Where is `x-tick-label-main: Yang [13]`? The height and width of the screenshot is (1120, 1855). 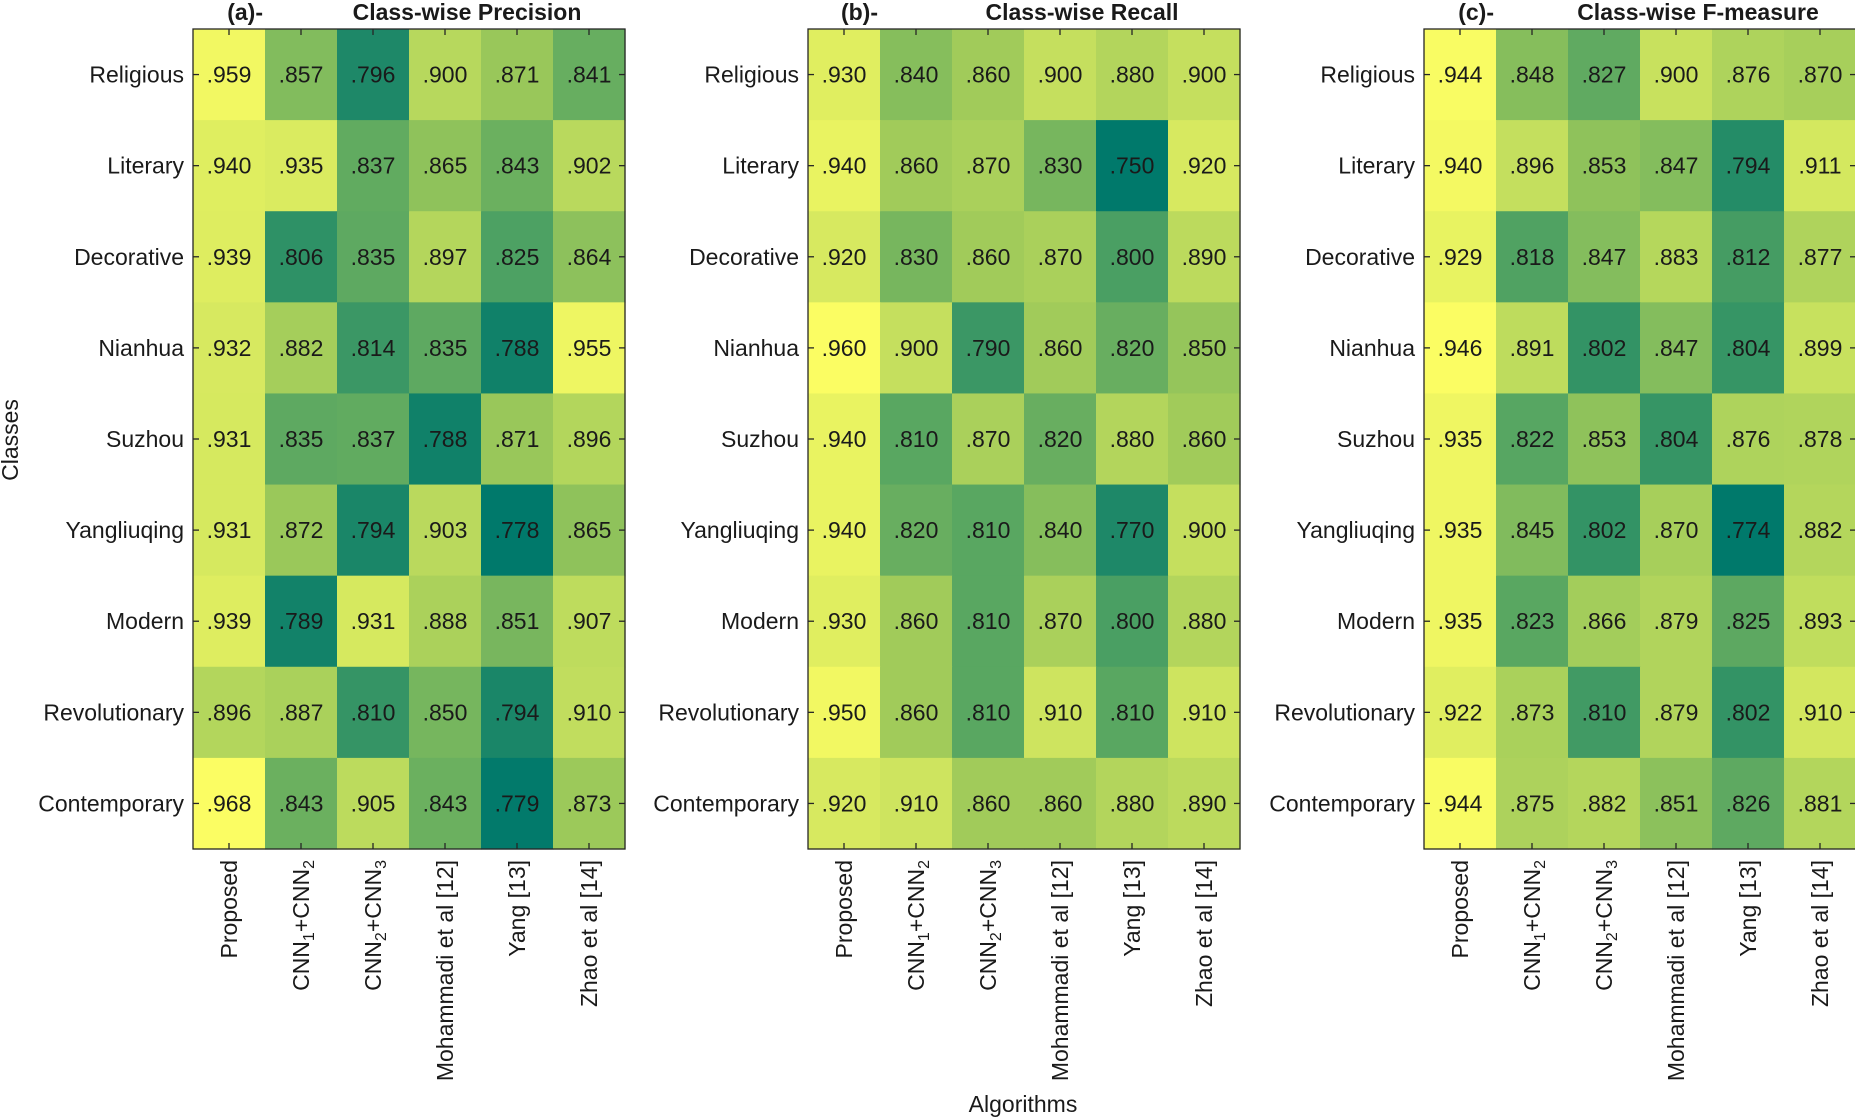 x-tick-label-main: Yang [13] is located at coordinates (517, 908).